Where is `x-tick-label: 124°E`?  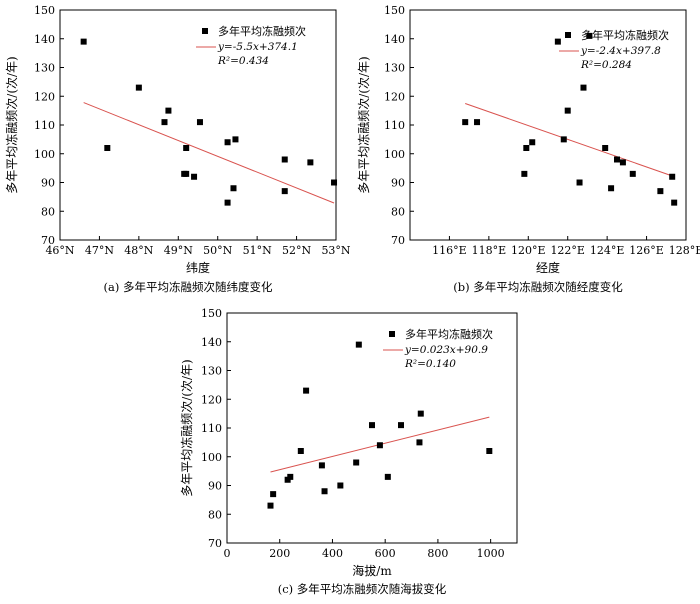
x-tick-label: 124°E is located at coordinates (607, 250).